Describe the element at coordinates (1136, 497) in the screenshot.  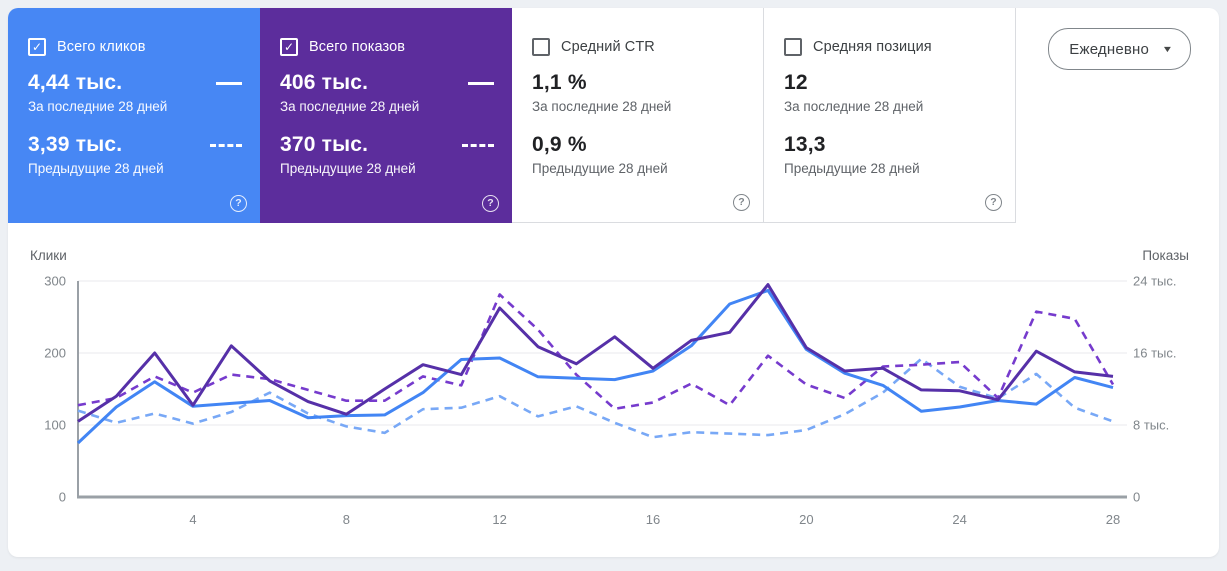
I see `right-axis-tick-label: 0` at that location.